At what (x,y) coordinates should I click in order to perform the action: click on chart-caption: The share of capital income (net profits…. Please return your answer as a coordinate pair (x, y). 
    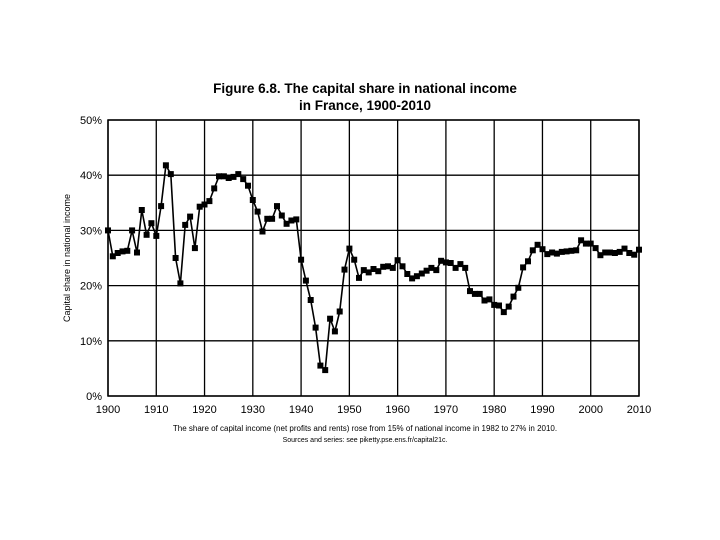
    Looking at the image, I should click on (365, 428).